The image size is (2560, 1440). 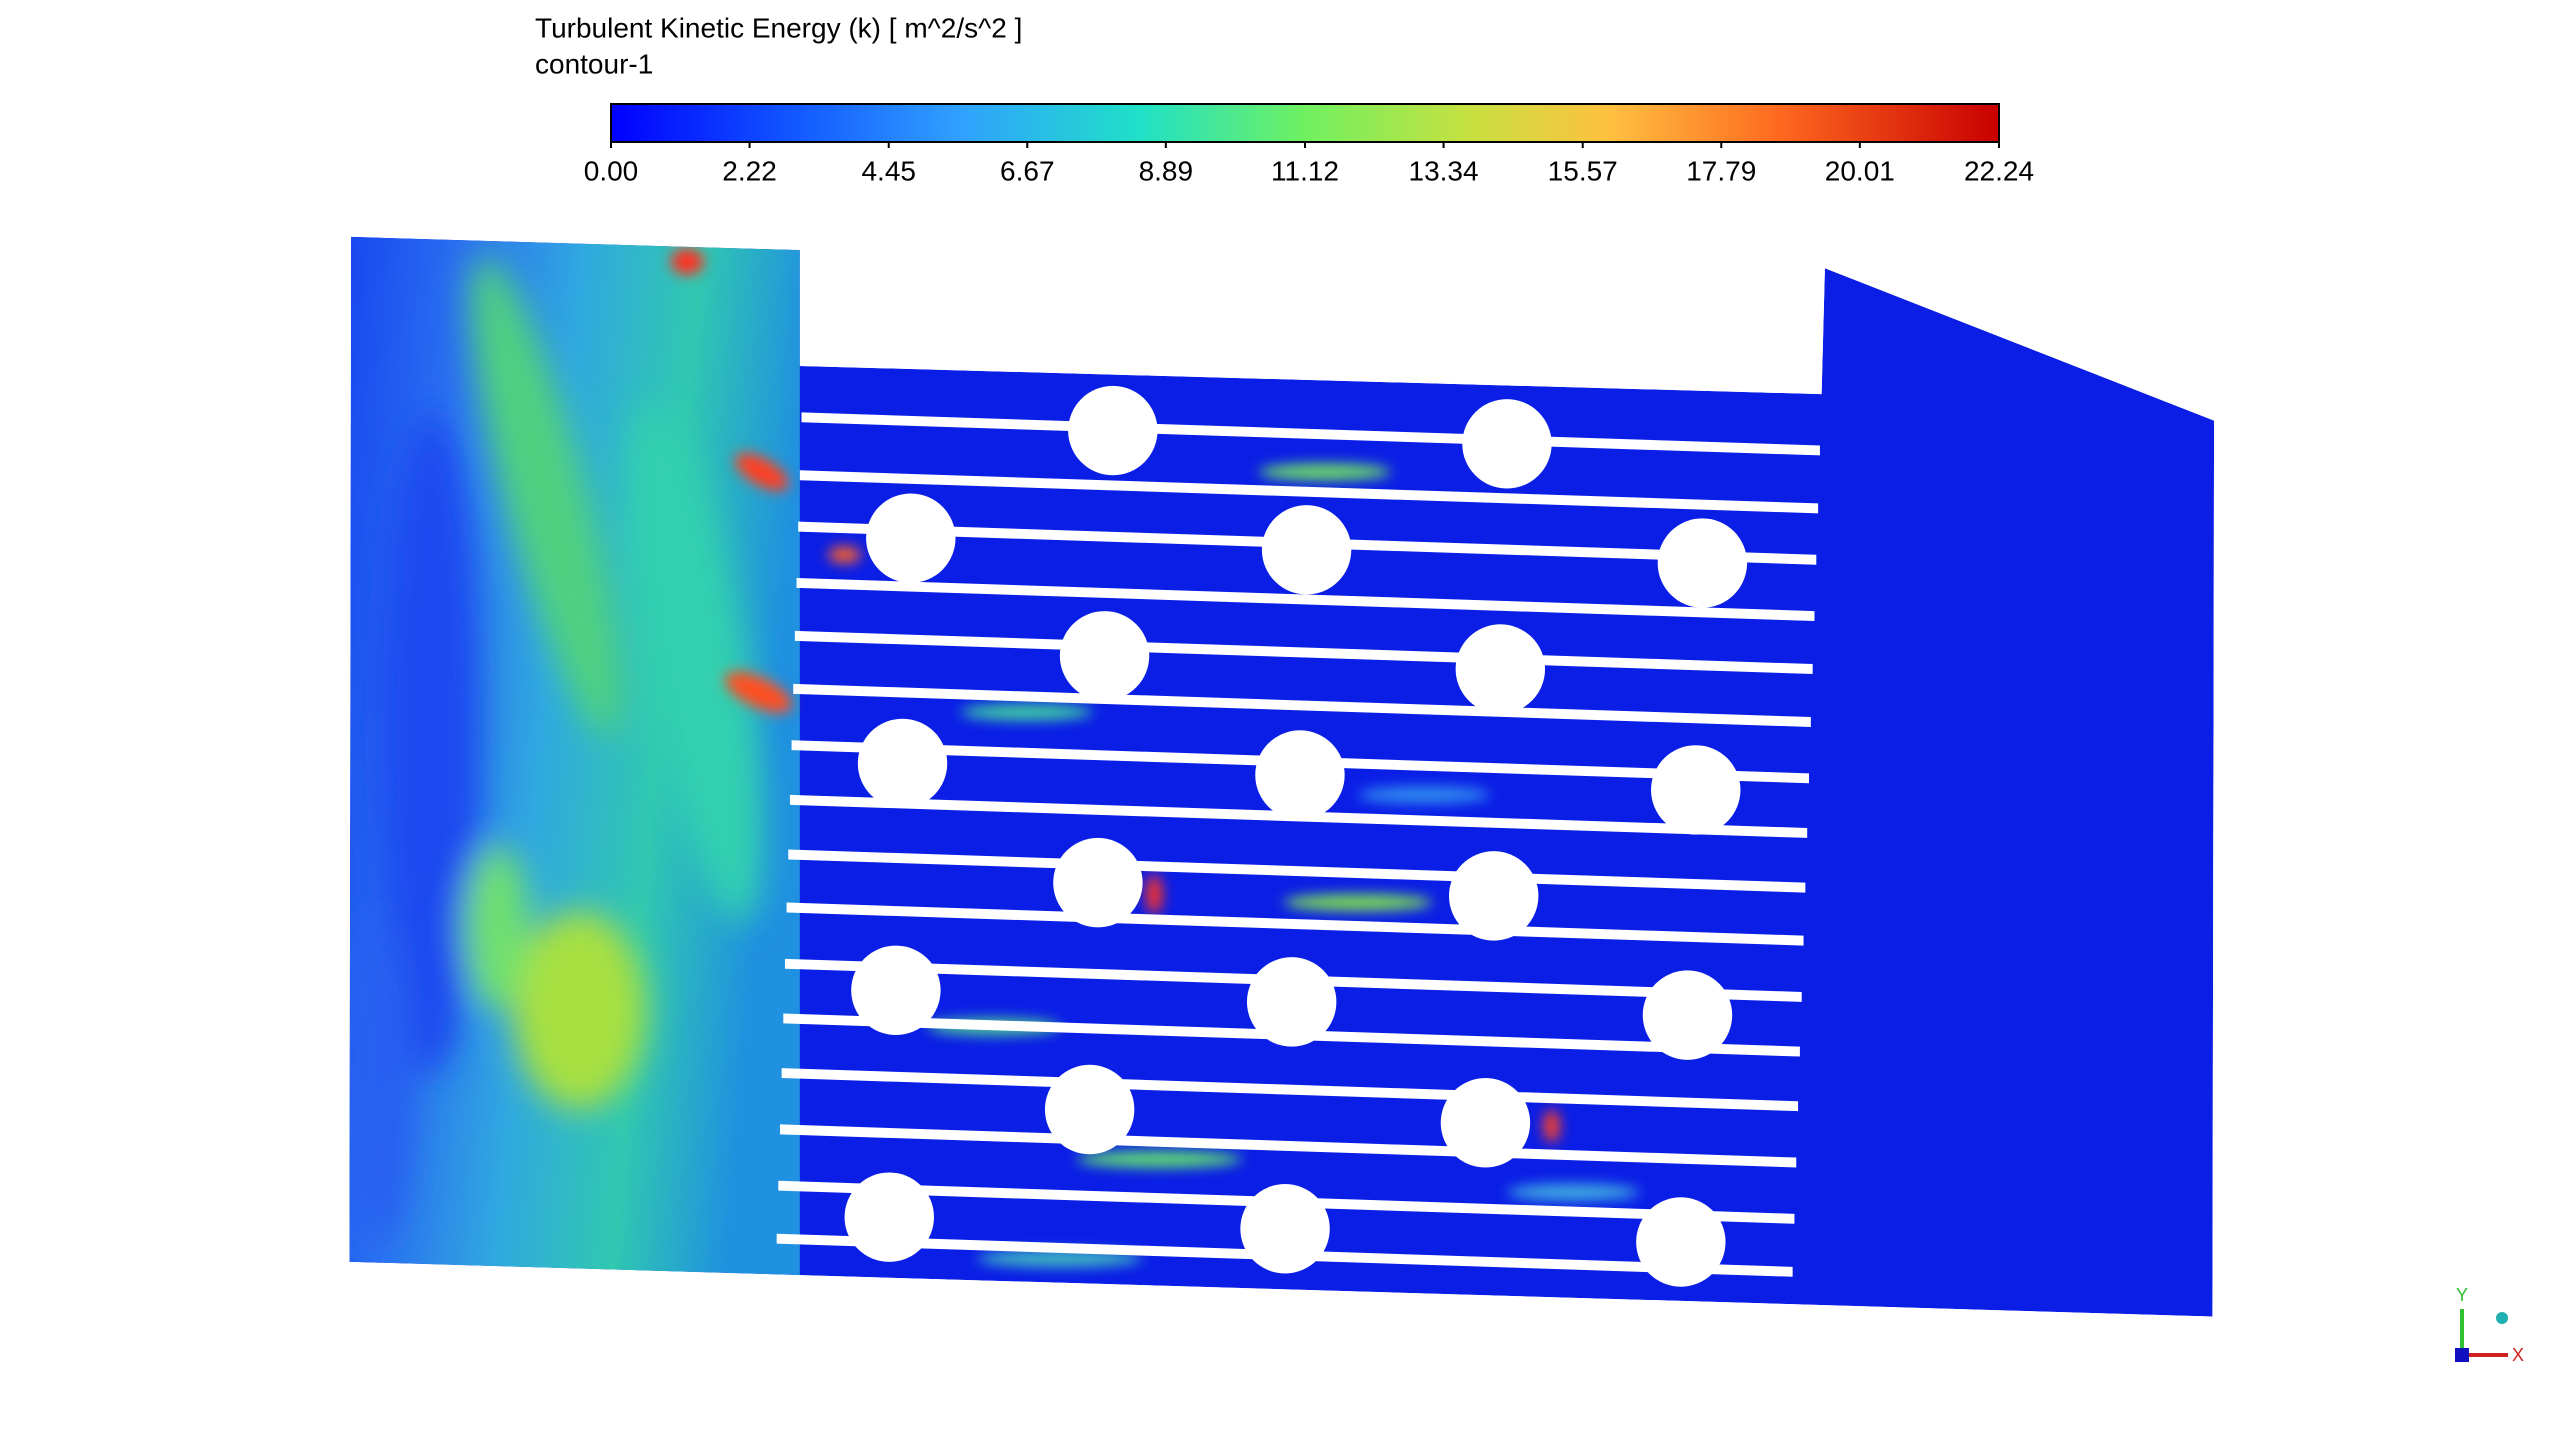 I want to click on legend-title: Turbulent Kinetic Energy (k) [ m^2/s^2 ], so click(x=778, y=27).